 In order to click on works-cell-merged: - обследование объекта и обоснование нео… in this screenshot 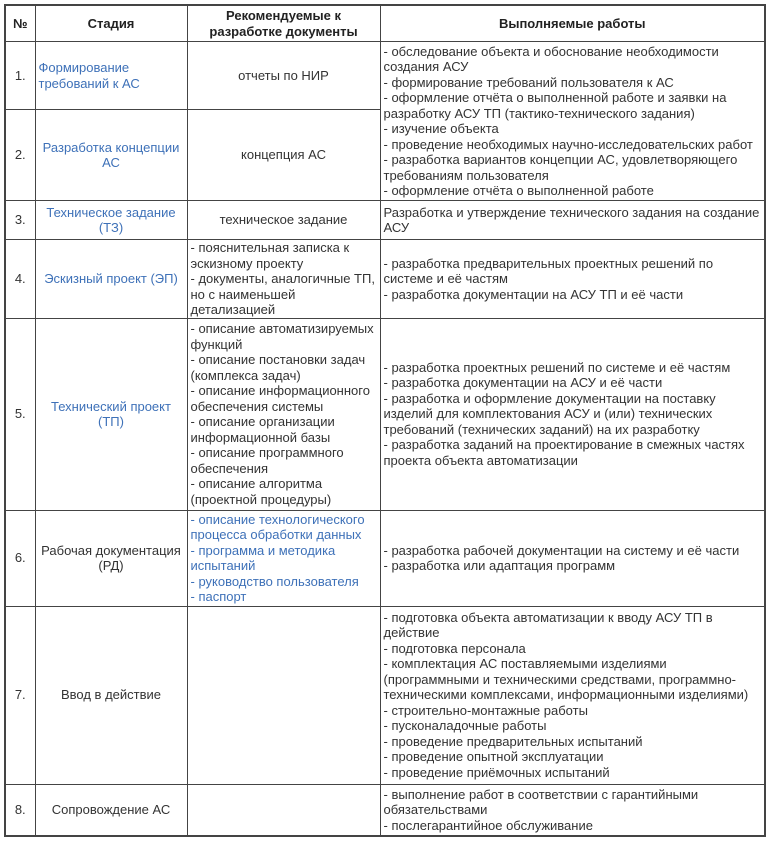, I will do `click(572, 121)`.